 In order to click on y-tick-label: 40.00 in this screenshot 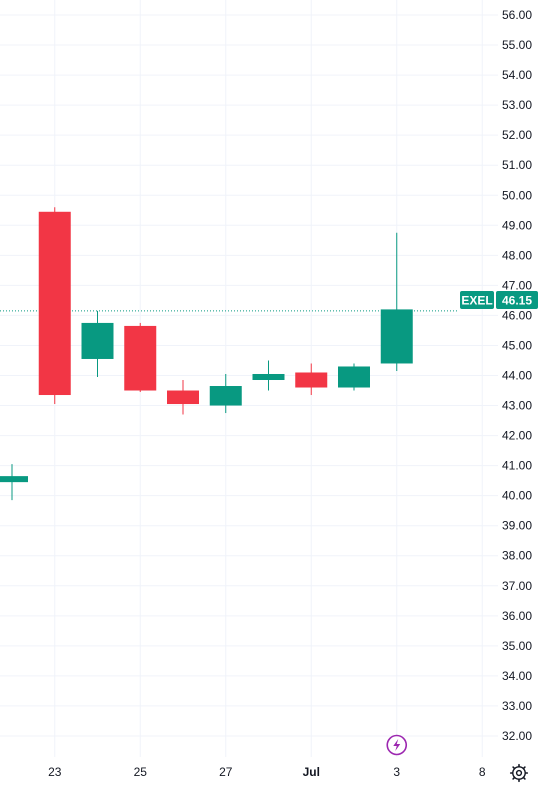, I will do `click(517, 496)`.